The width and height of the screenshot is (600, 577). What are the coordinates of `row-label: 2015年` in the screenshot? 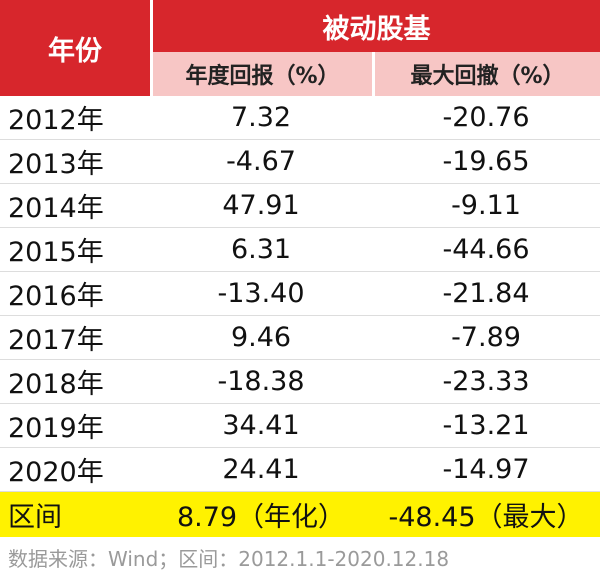 It's located at (75, 250).